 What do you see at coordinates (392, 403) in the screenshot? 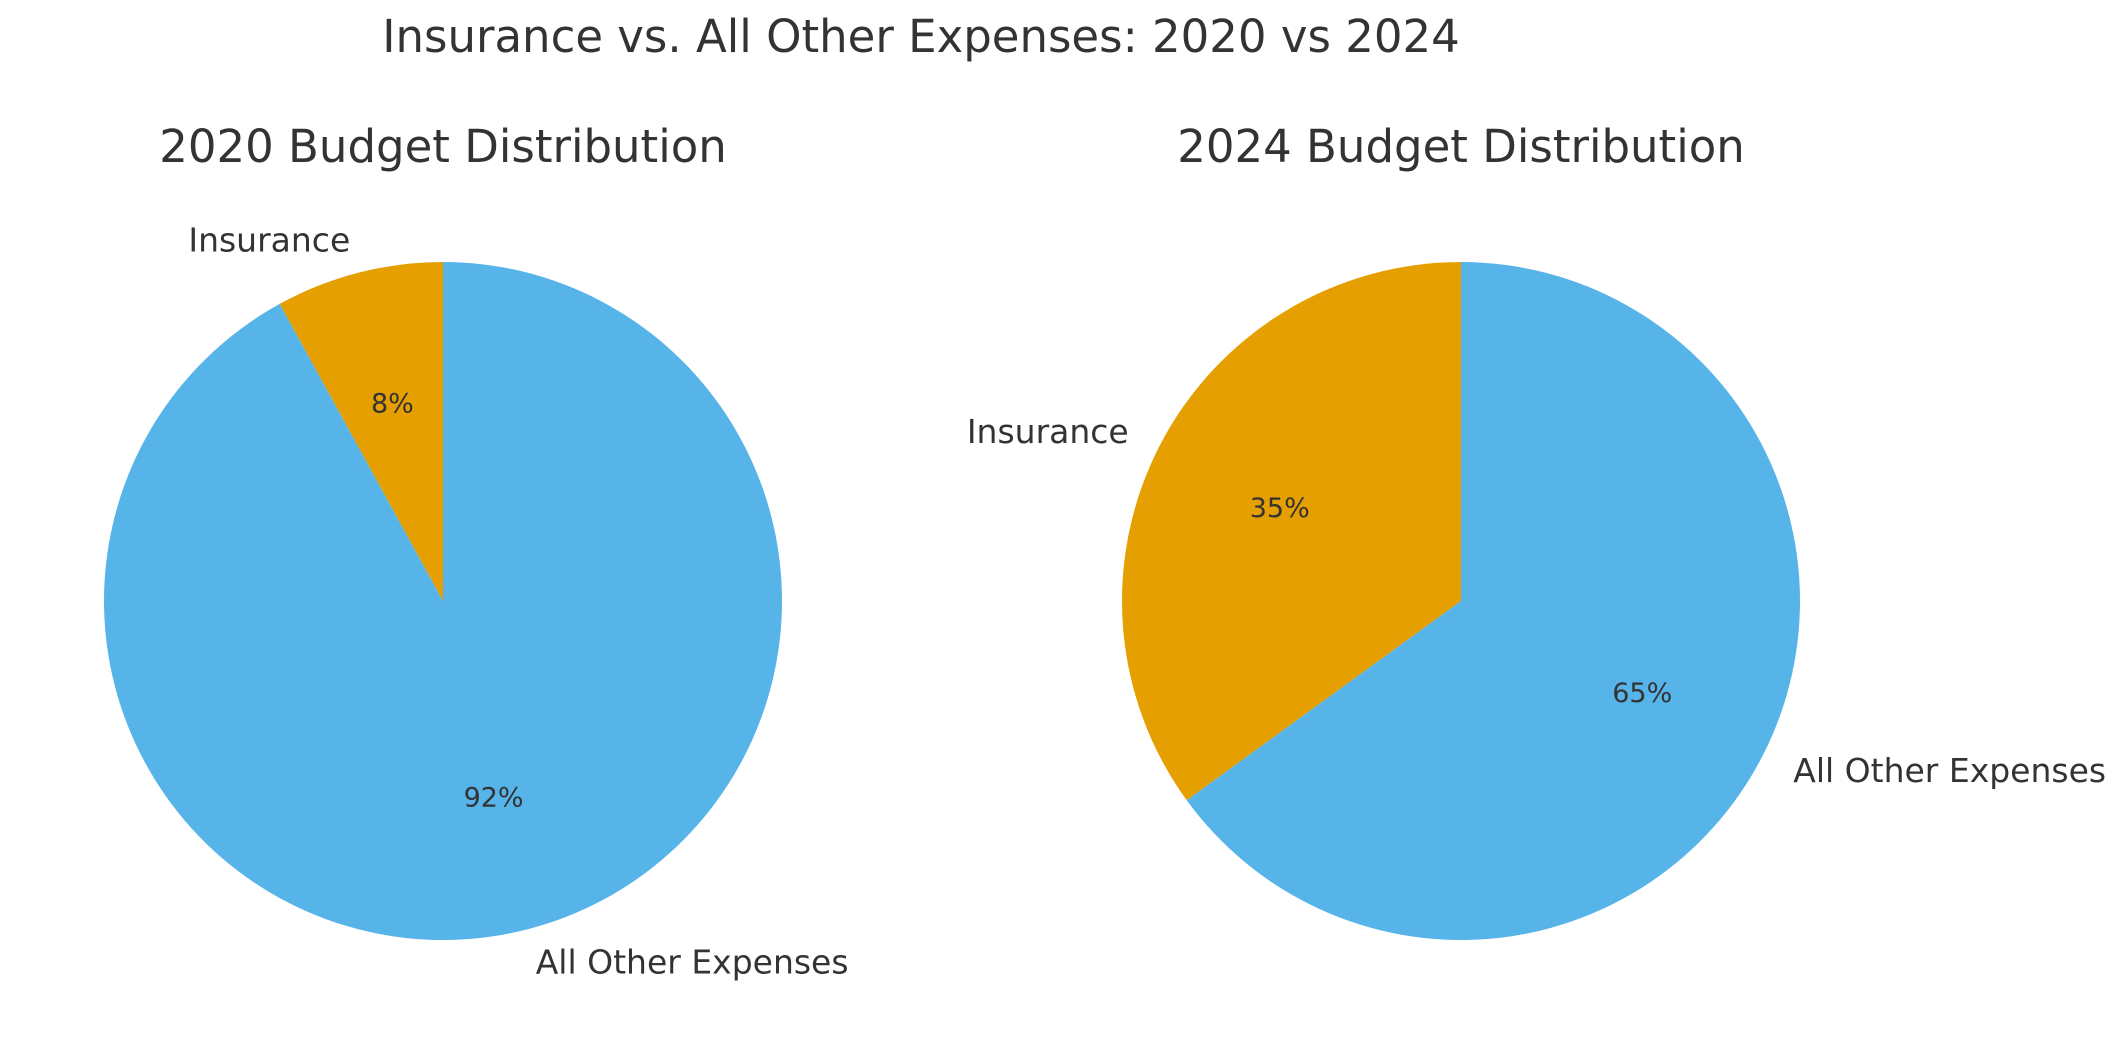
I see `slice-percent-label: 8%` at bounding box center [392, 403].